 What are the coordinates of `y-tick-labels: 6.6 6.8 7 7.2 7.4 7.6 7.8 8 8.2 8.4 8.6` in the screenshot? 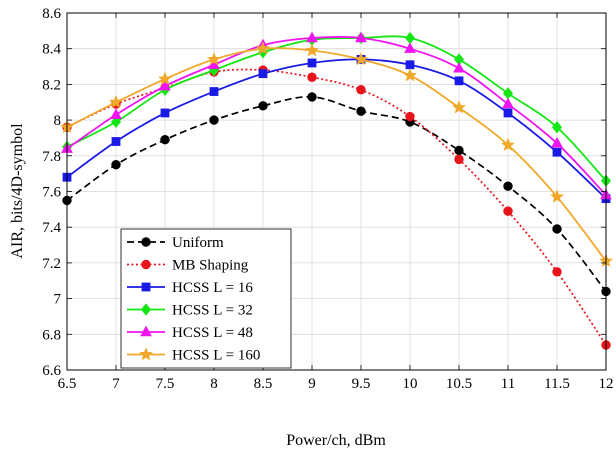 It's located at (51, 192).